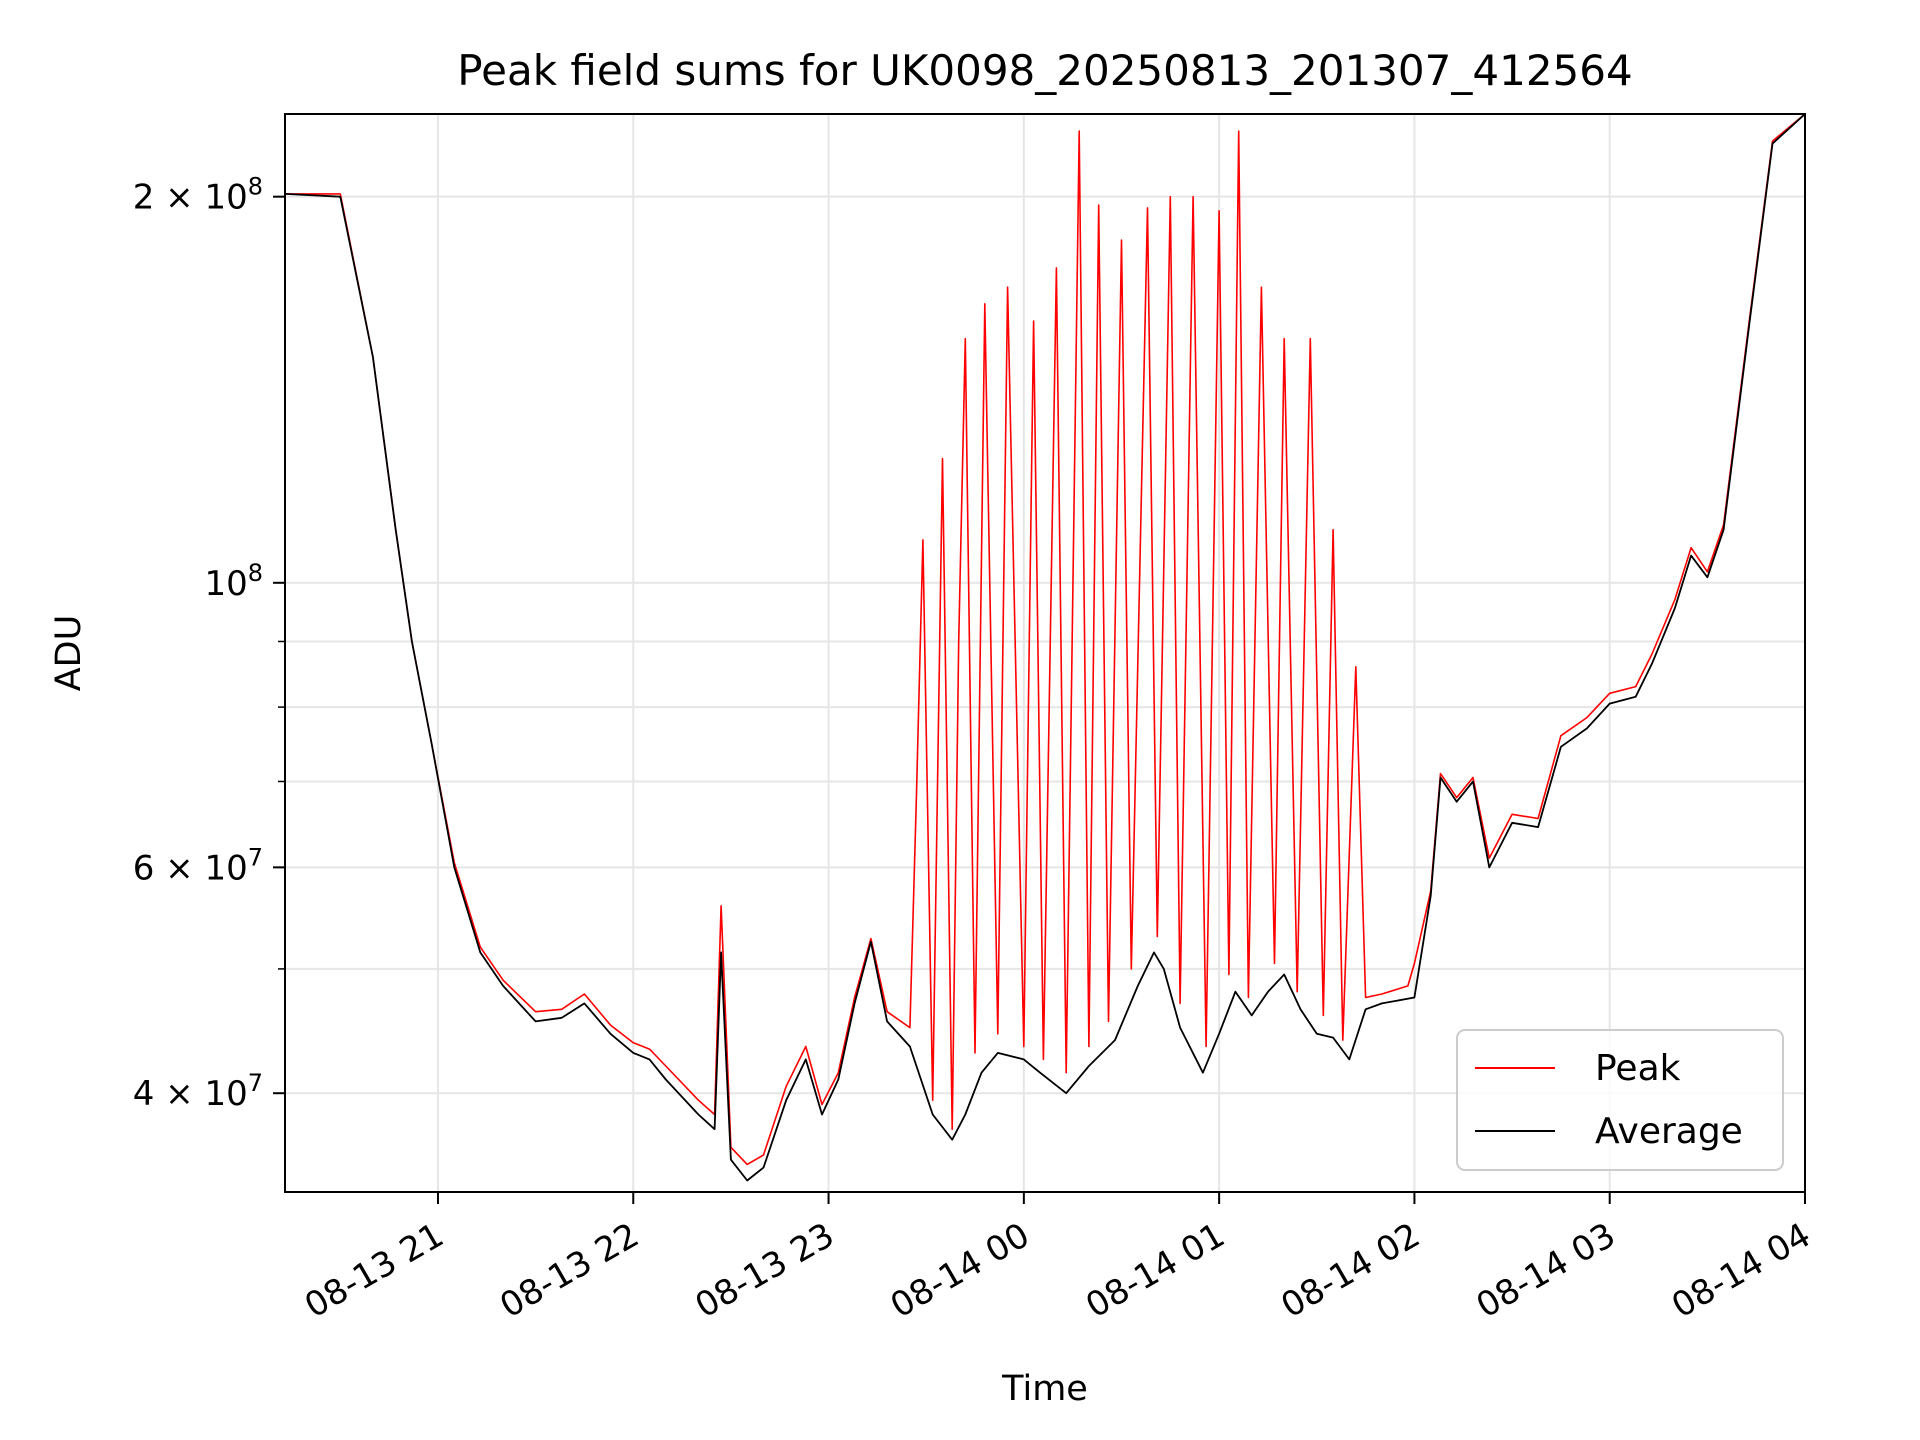  I want to click on x-axis-label: Time, so click(1044, 1389).